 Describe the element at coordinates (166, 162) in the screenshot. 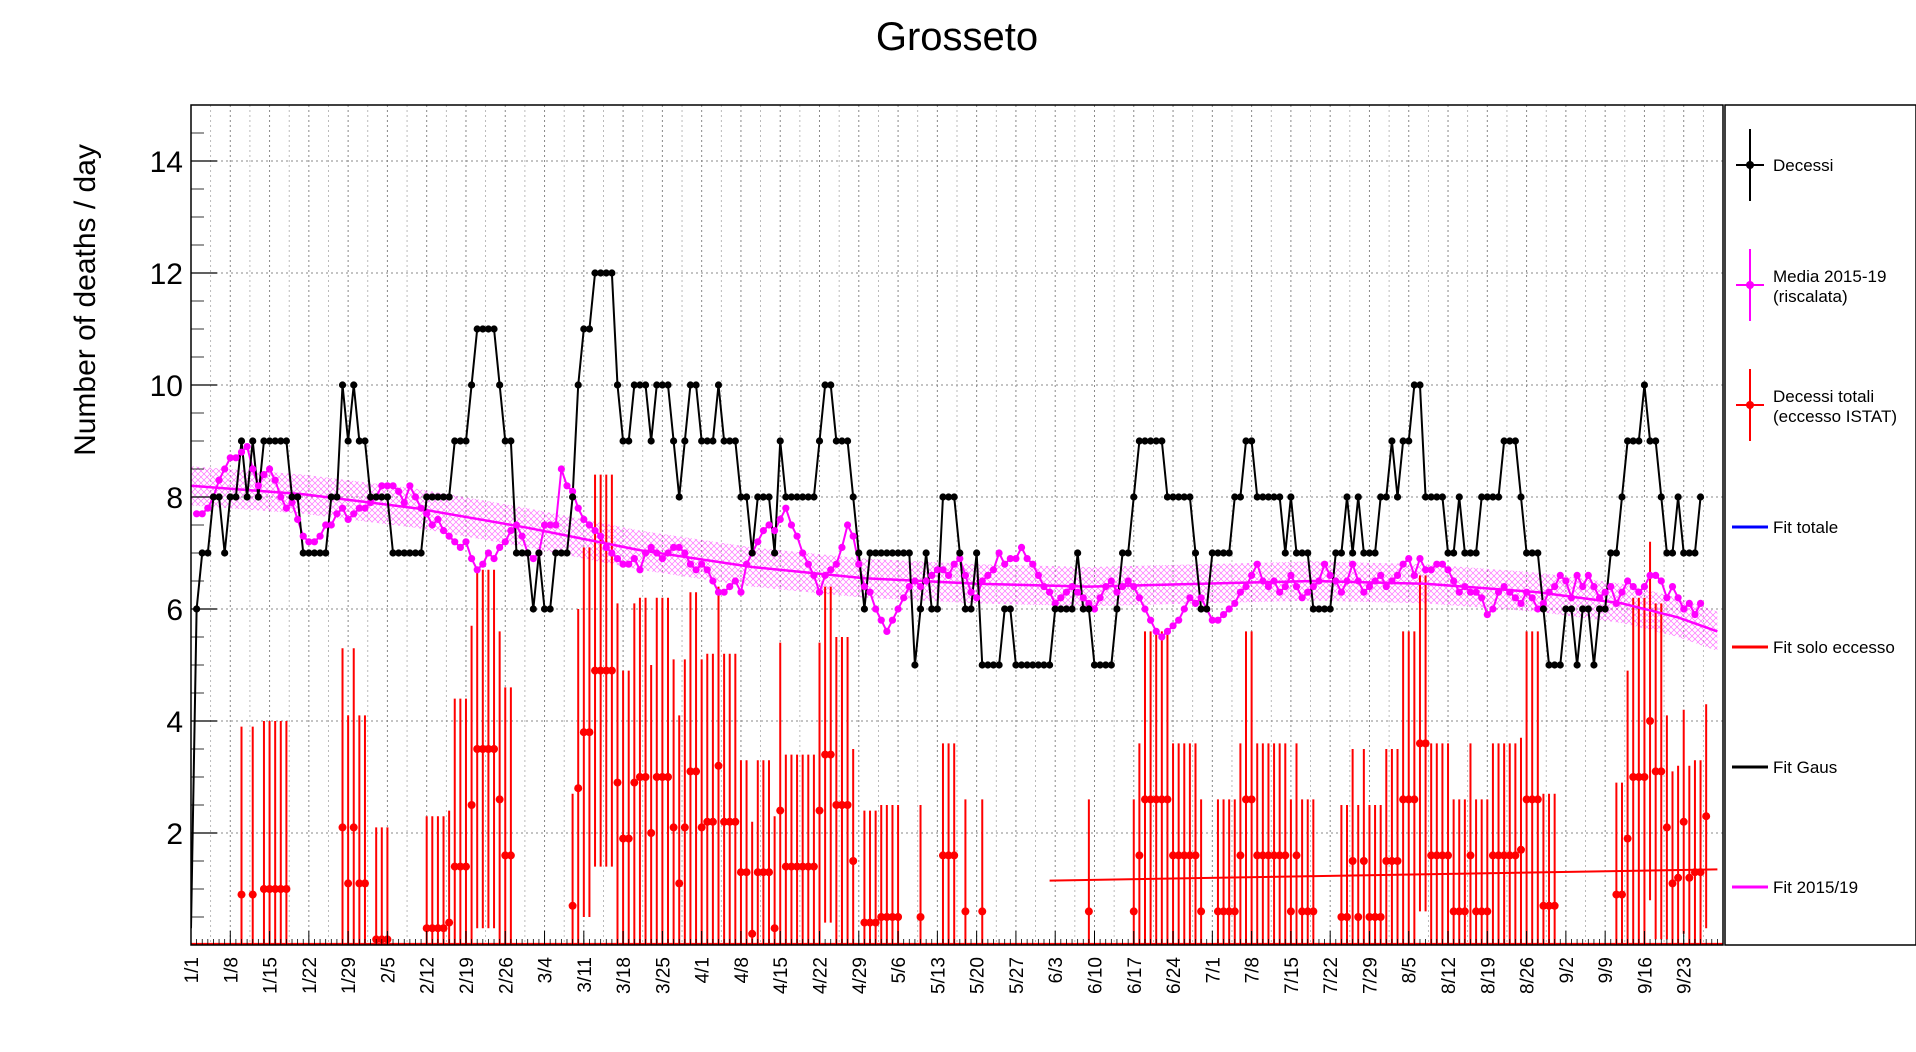

I see `y-tick-label: 14` at that location.